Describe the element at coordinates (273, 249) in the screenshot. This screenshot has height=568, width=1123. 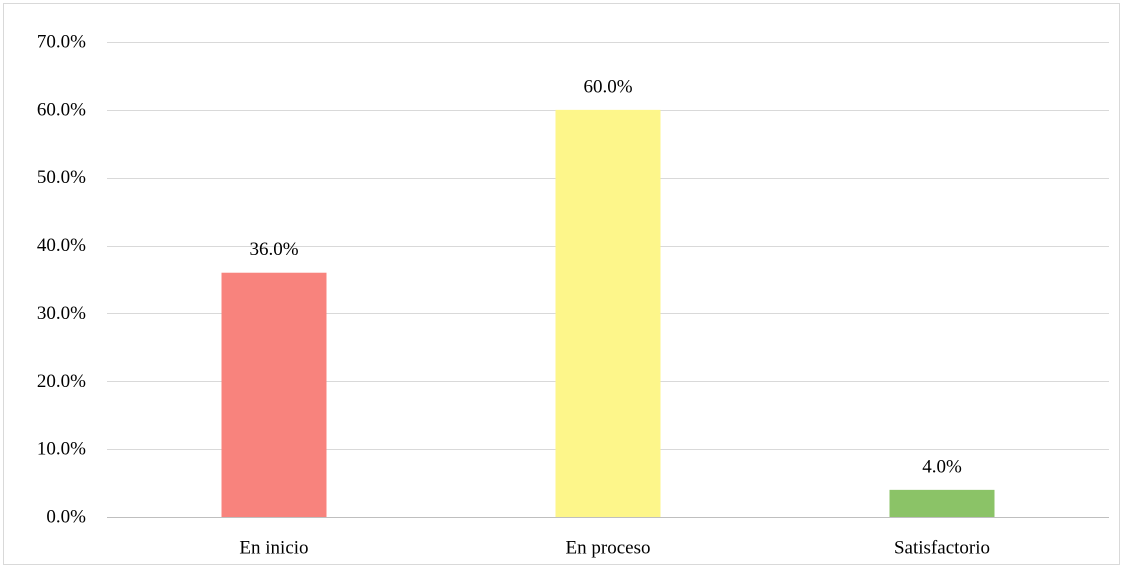
I see `data-label: 36.0%` at that location.